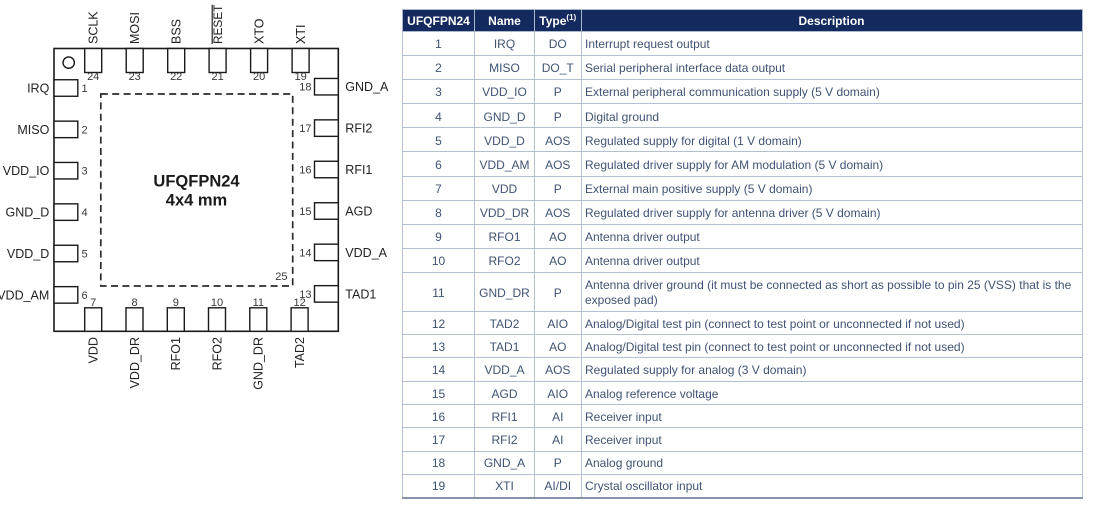 This screenshot has height=520, width=1100. I want to click on svg-text: VDD, so click(94, 350).